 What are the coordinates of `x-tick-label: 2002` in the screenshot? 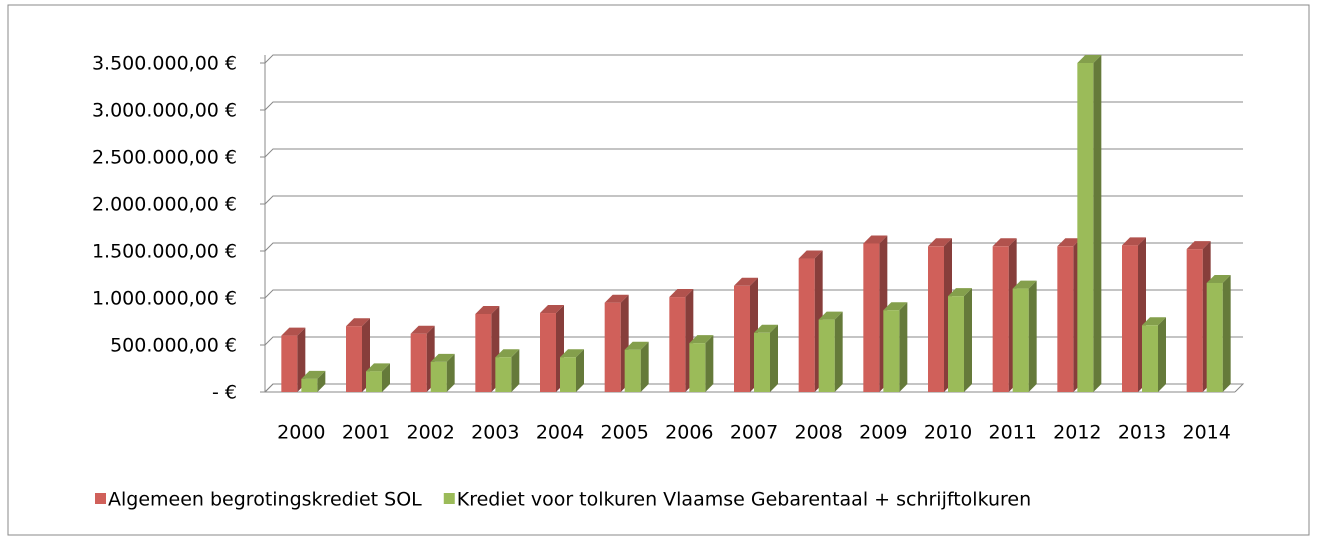 It's located at (430, 433).